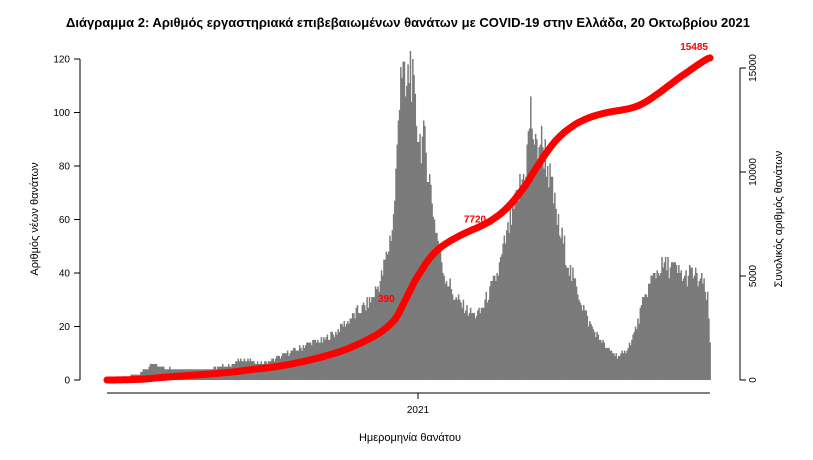 This screenshot has height=460, width=813. What do you see at coordinates (386, 299) in the screenshot?
I see `annotation-label: 390` at bounding box center [386, 299].